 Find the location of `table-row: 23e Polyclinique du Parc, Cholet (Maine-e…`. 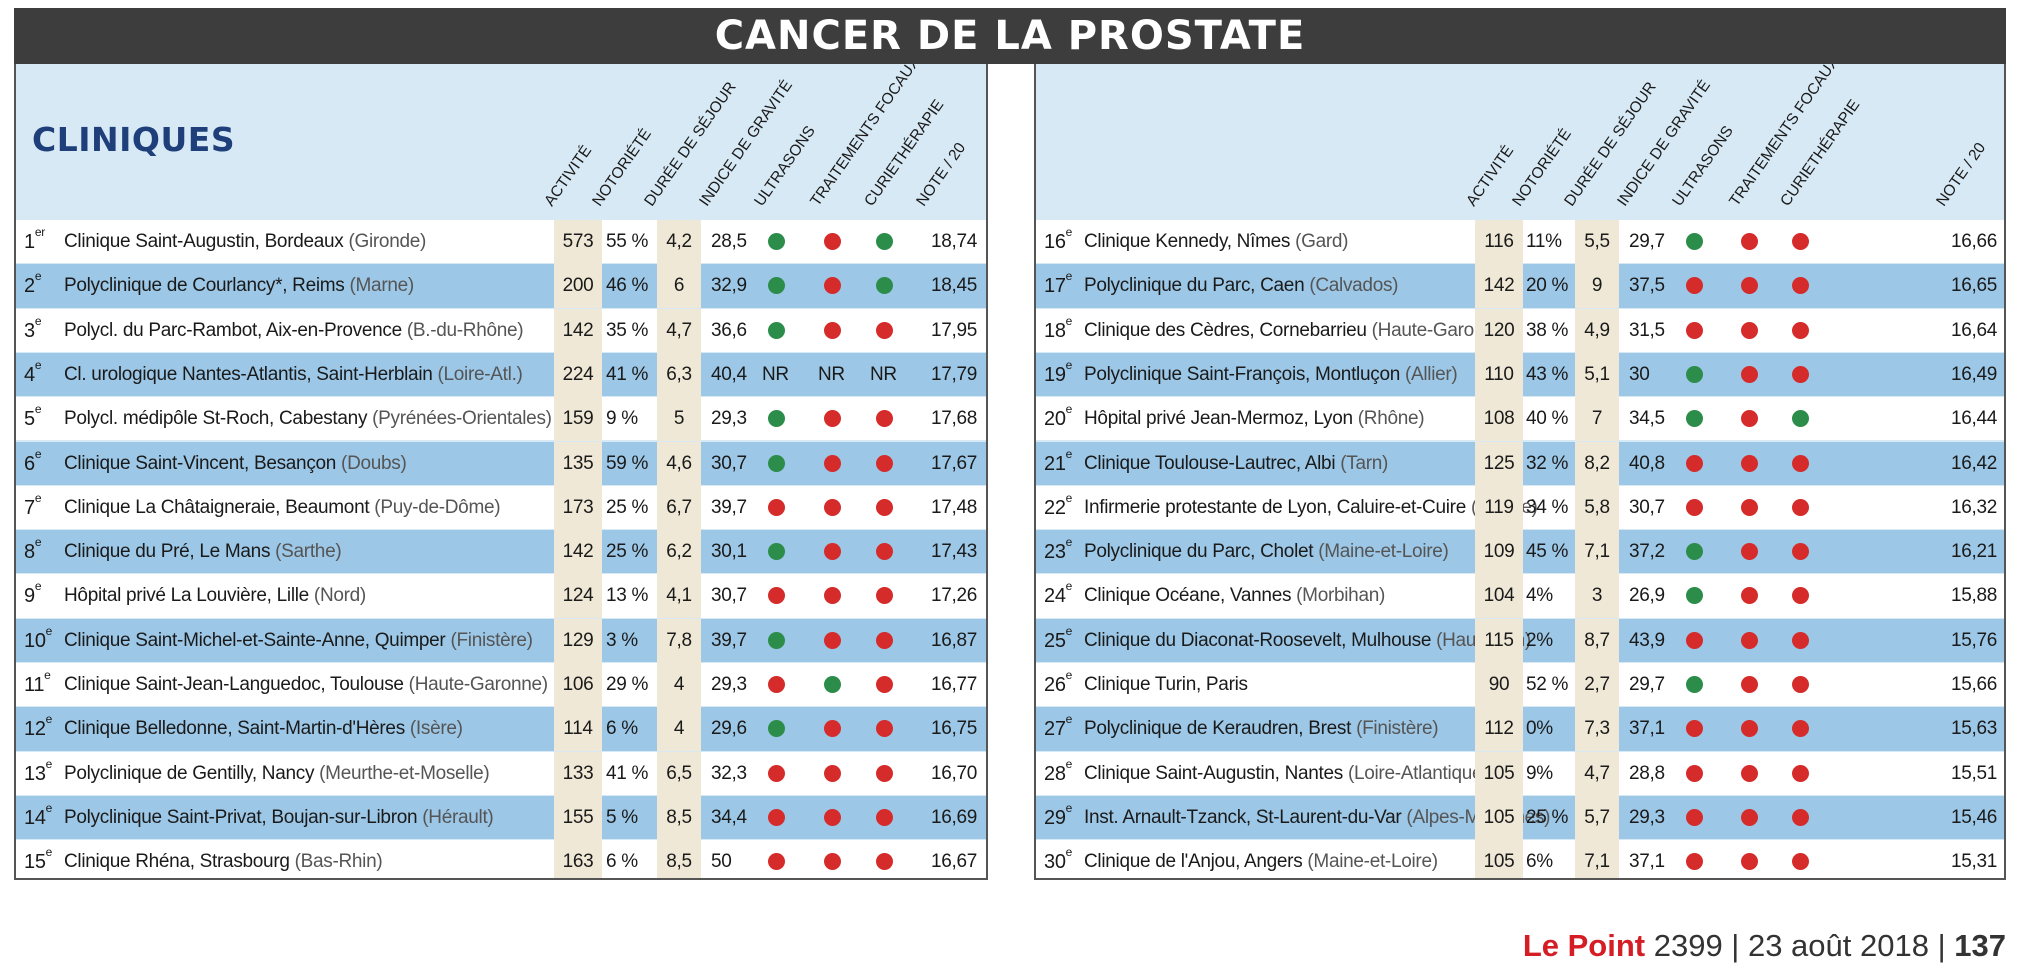

table-row: 23e Polyclinique du Parc, Cholet (Maine-e… is located at coordinates (1520, 552).